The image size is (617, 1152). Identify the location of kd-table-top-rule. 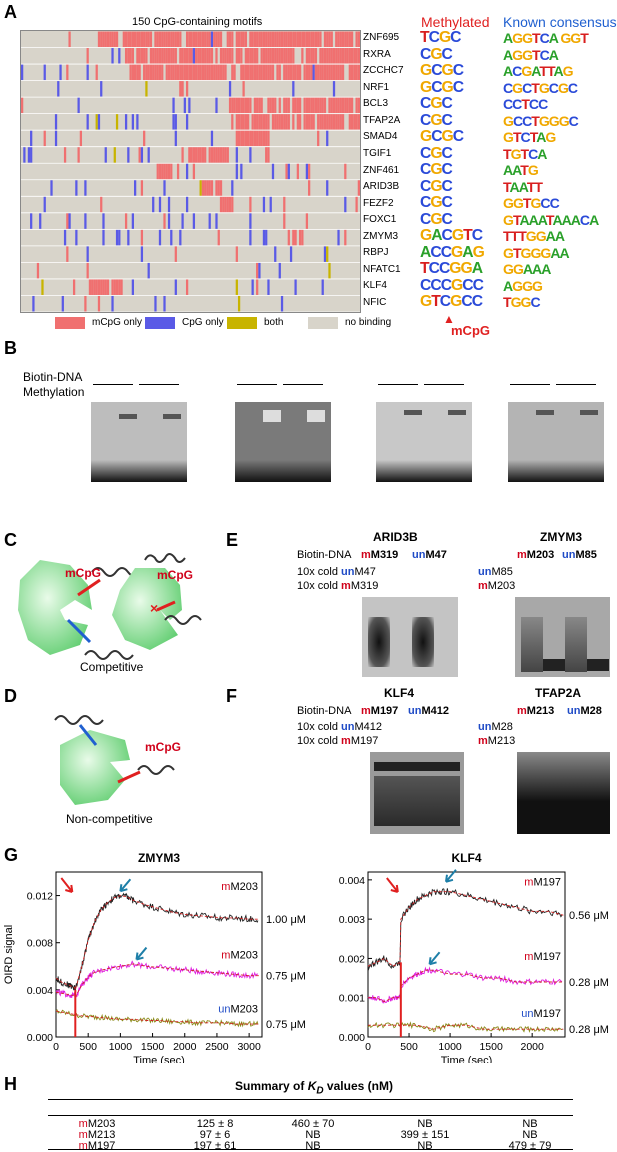
(310, 1099).